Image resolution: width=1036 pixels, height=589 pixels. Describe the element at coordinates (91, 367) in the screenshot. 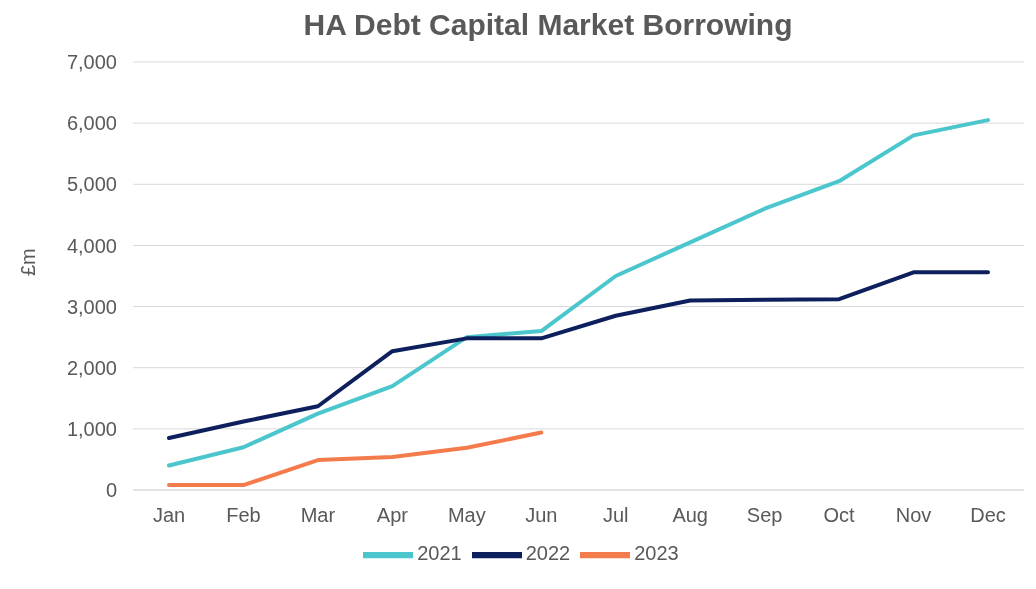

I see `y-tick-label: 2,000` at that location.